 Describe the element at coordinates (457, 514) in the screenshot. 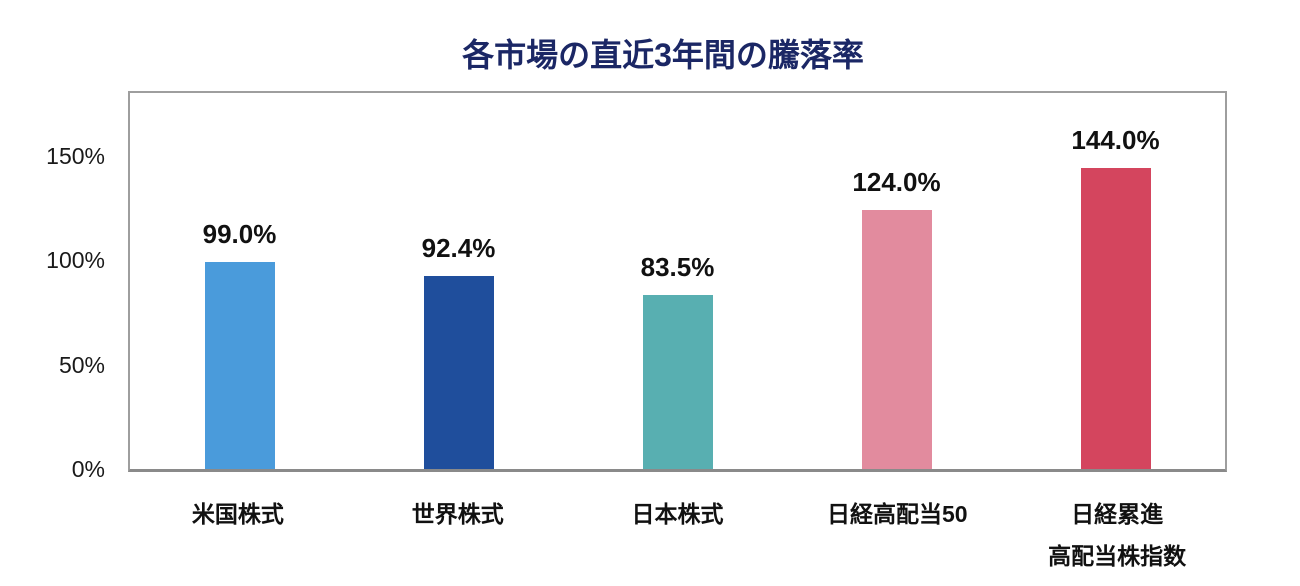

I see `x-axis-label: 世界株式` at that location.